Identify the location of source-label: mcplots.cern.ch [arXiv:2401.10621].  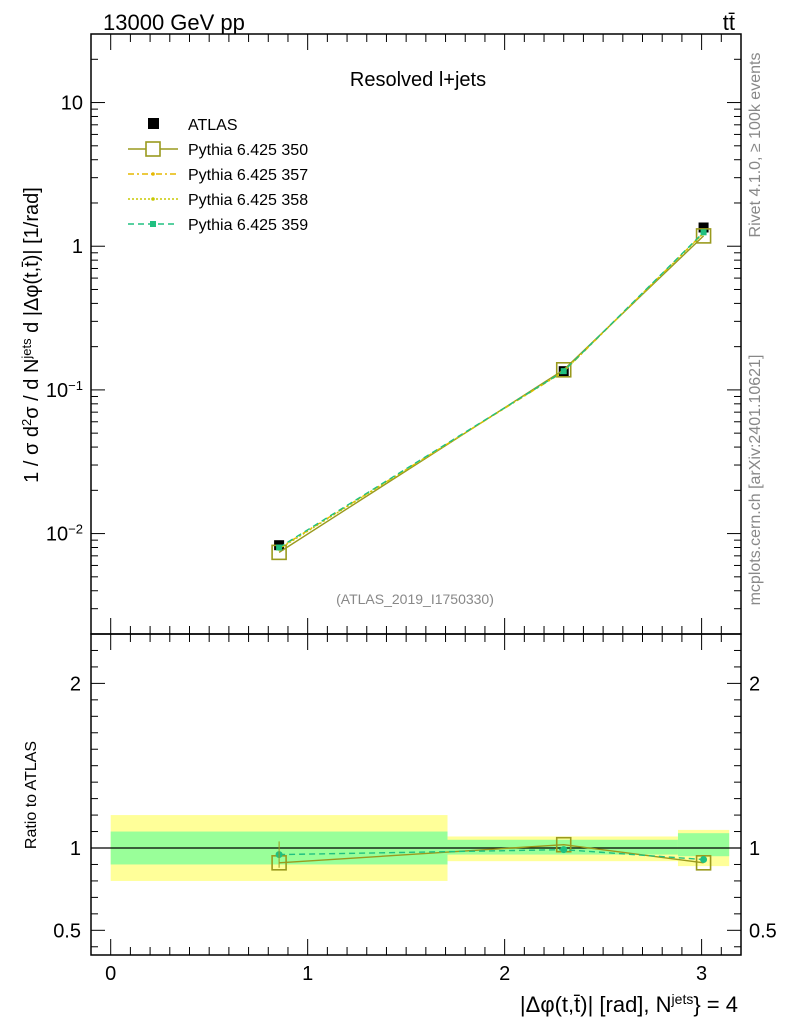
(755, 480).